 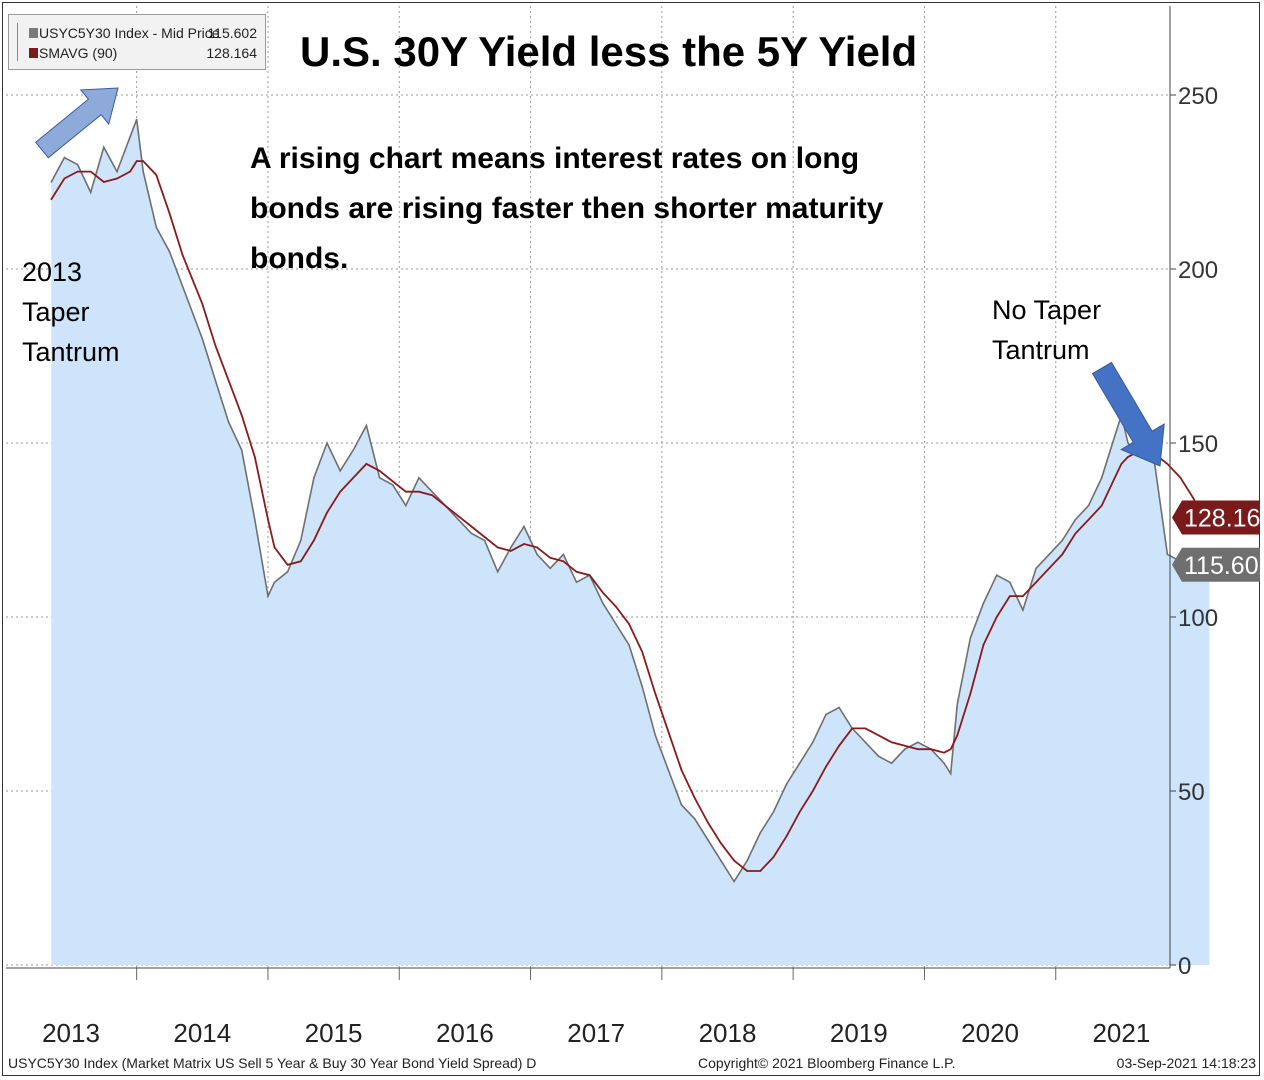 What do you see at coordinates (1198, 270) in the screenshot?
I see `y-tick-label: 200` at bounding box center [1198, 270].